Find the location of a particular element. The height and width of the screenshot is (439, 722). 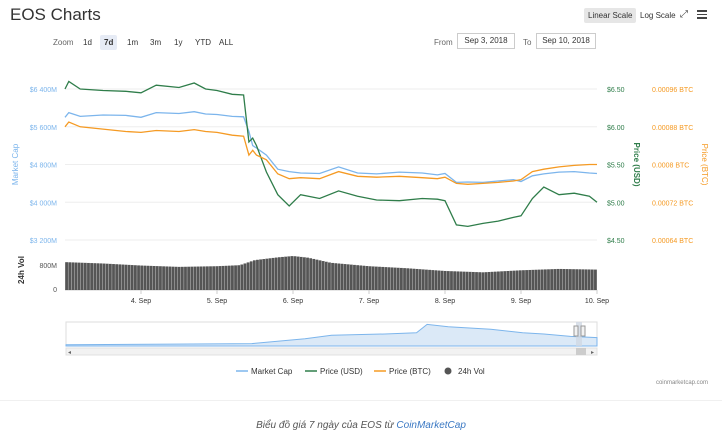

navigator-handle-left is located at coordinates (576, 331).